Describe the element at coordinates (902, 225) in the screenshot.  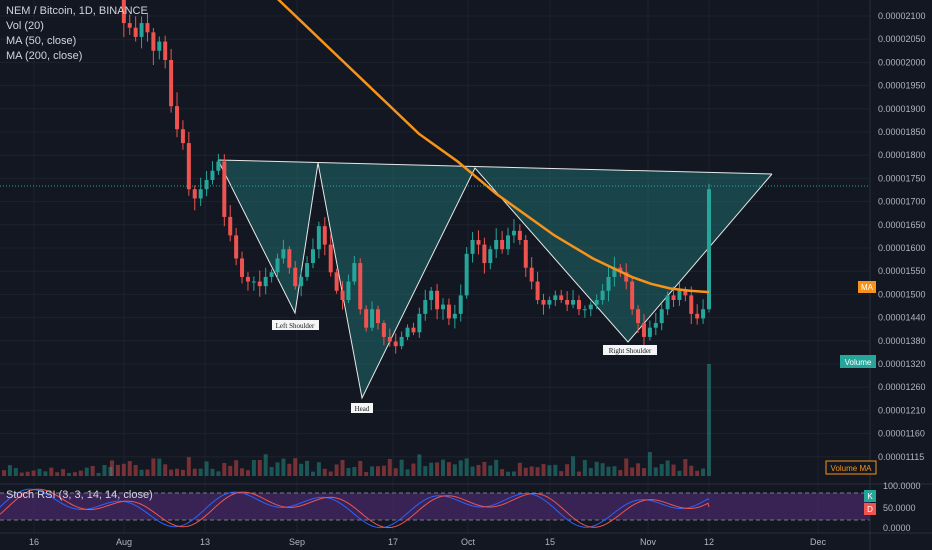
I see `price-axis-tick: 0.00001650` at that location.